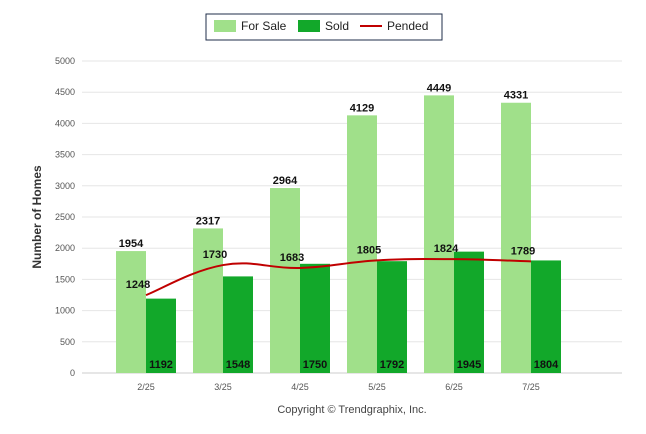 The width and height of the screenshot is (646, 434). Describe the element at coordinates (65, 61) in the screenshot. I see `y-tick-label: 5000` at that location.